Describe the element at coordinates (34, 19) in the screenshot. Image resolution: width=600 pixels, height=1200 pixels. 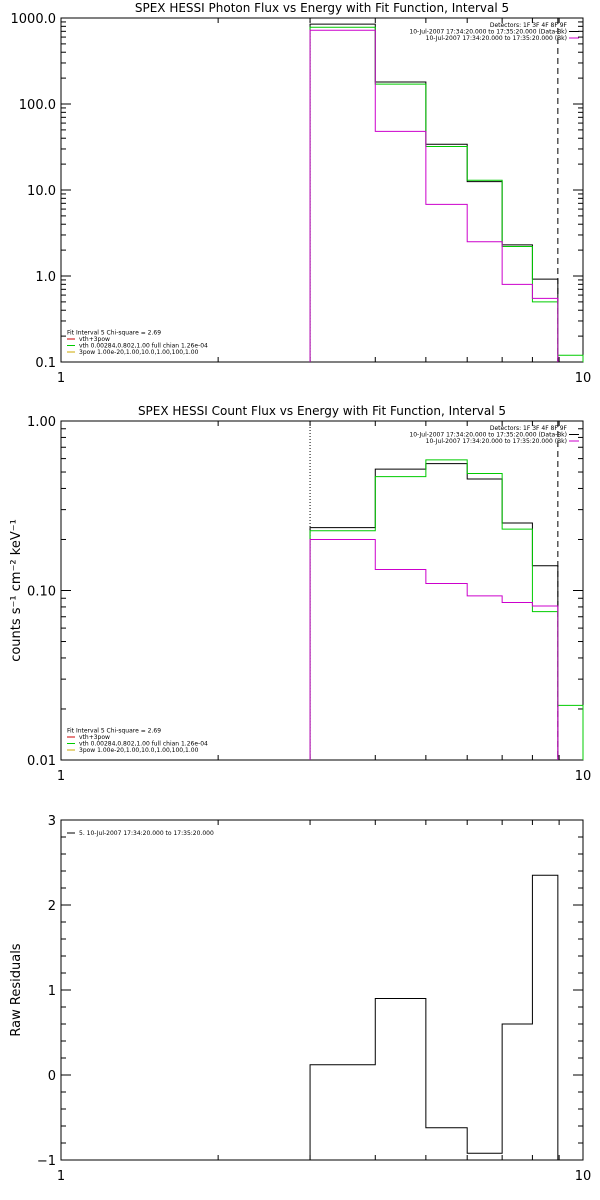
I see `y-tick-label: 1000.0` at that location.